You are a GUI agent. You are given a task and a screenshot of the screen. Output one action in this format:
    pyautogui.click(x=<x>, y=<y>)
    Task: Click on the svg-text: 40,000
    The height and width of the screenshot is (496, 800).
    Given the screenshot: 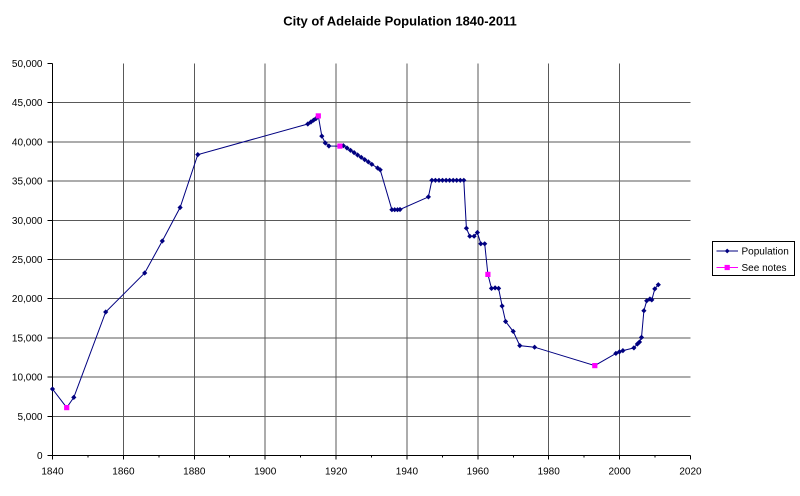 What is the action you would take?
    pyautogui.click(x=27, y=142)
    